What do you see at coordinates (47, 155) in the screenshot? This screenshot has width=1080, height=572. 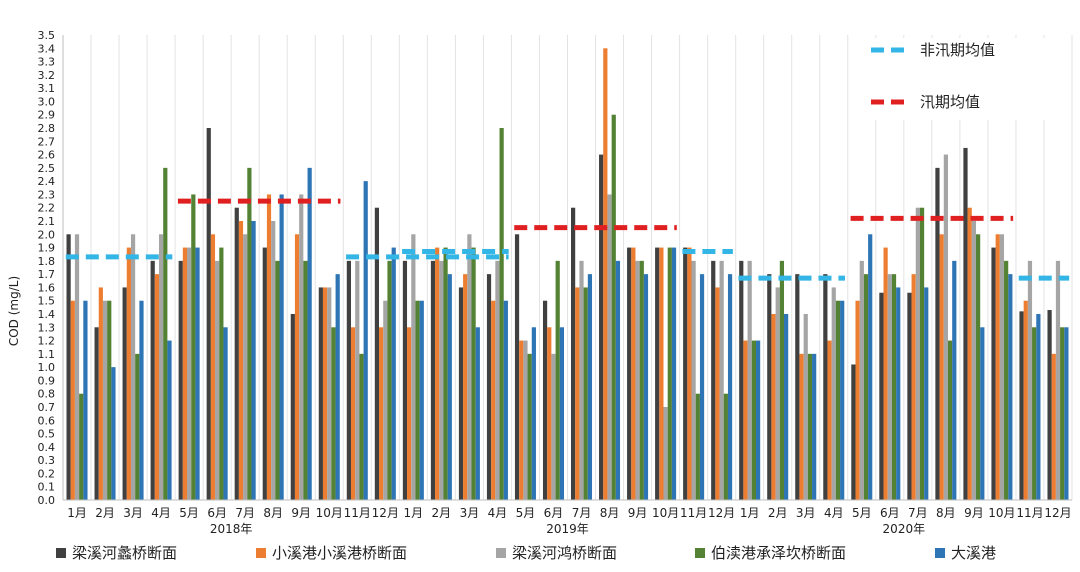 I see `y-tick-label: 2.6` at bounding box center [47, 155].